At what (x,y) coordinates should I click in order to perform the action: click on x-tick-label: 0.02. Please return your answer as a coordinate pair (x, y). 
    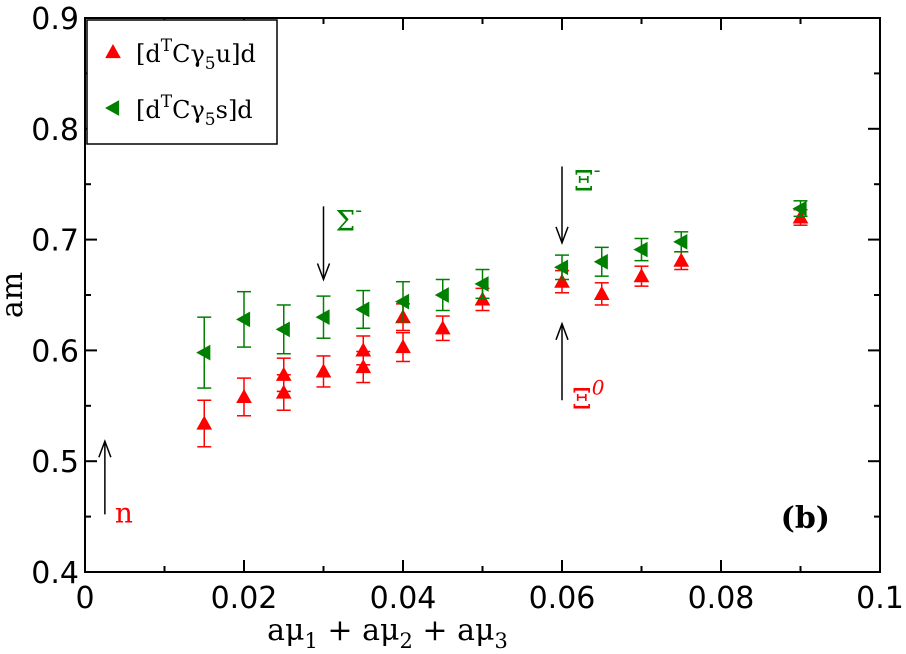
    Looking at the image, I should click on (244, 598).